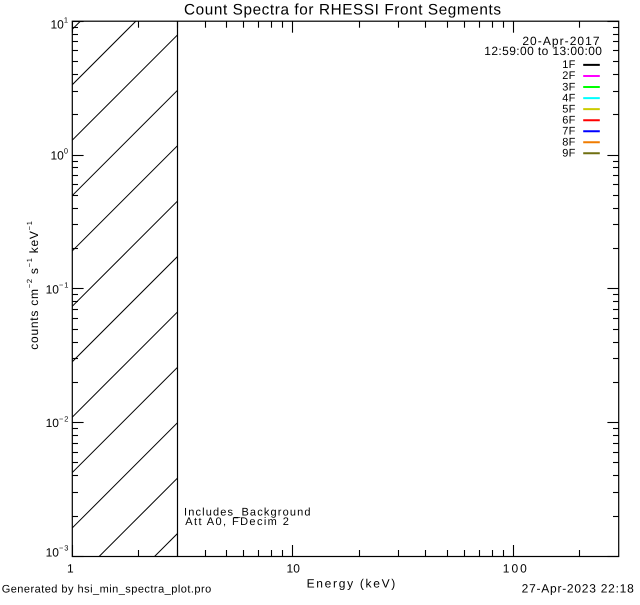 The height and width of the screenshot is (605, 640). I want to click on svg-text: Energy (keV), so click(352, 583).